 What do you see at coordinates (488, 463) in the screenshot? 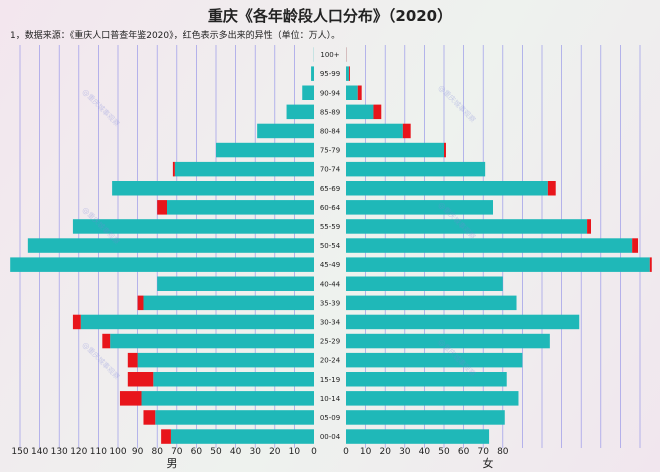
I see `female-label: 女` at bounding box center [488, 463].